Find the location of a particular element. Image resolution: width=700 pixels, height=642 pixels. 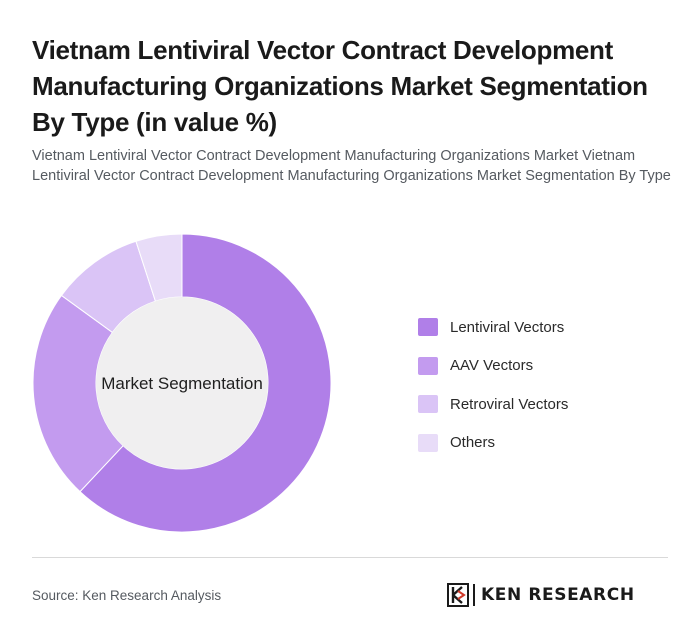

ken-research-logo: KEN RESEARCH is located at coordinates (541, 595).